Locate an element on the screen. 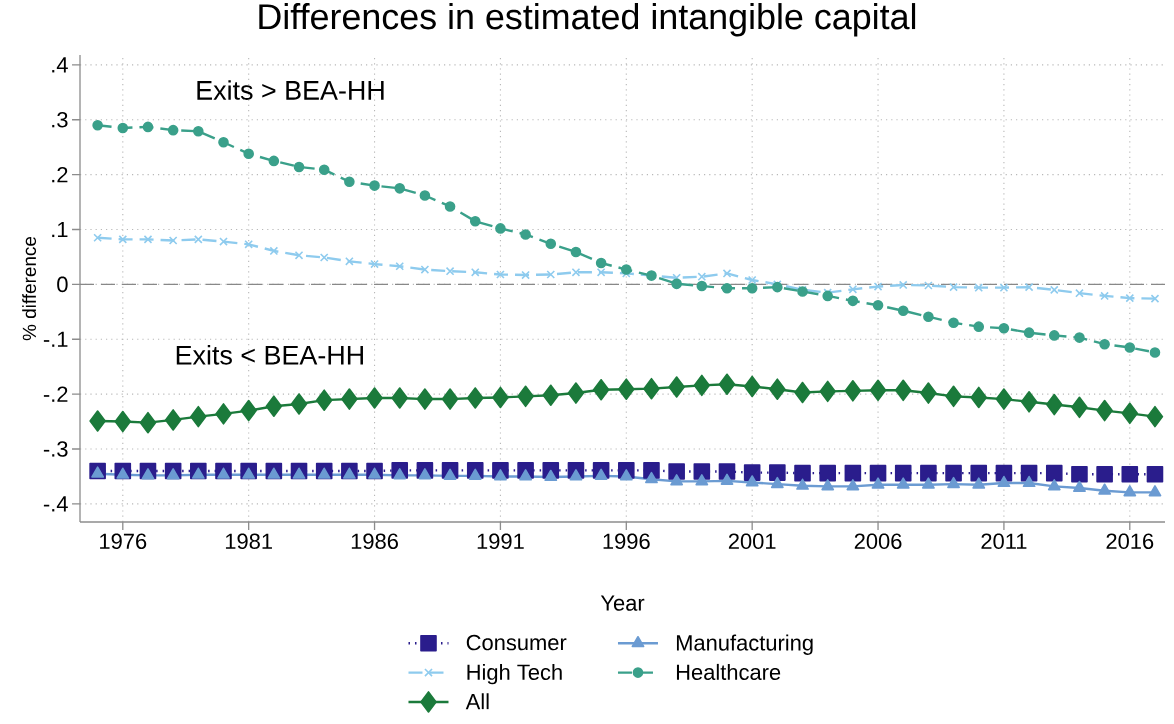 This screenshot has height=724, width=1174. annotation: Exits < BEA-HH is located at coordinates (269, 354).